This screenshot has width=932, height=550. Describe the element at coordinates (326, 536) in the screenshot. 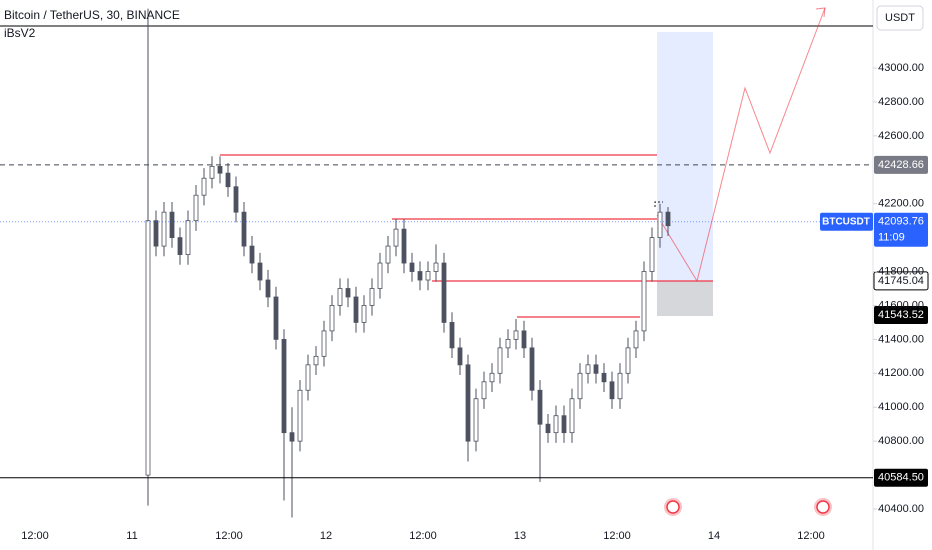

I see `x-tick-label: 12` at that location.